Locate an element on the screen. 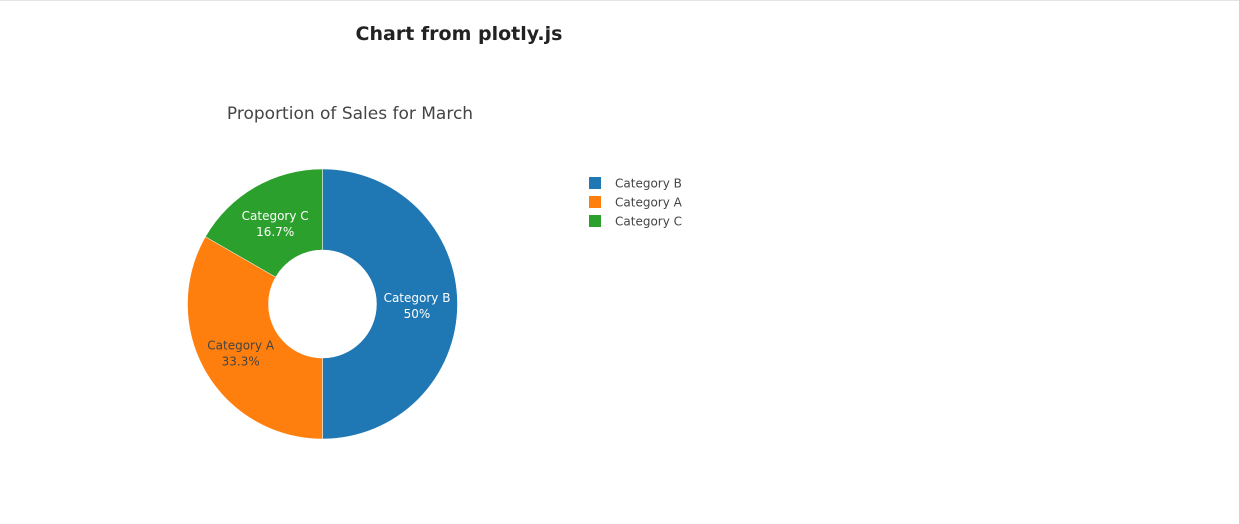 Image resolution: width=1239 pixels, height=524 pixels. legend-item-category-b: Category B is located at coordinates (635, 184).